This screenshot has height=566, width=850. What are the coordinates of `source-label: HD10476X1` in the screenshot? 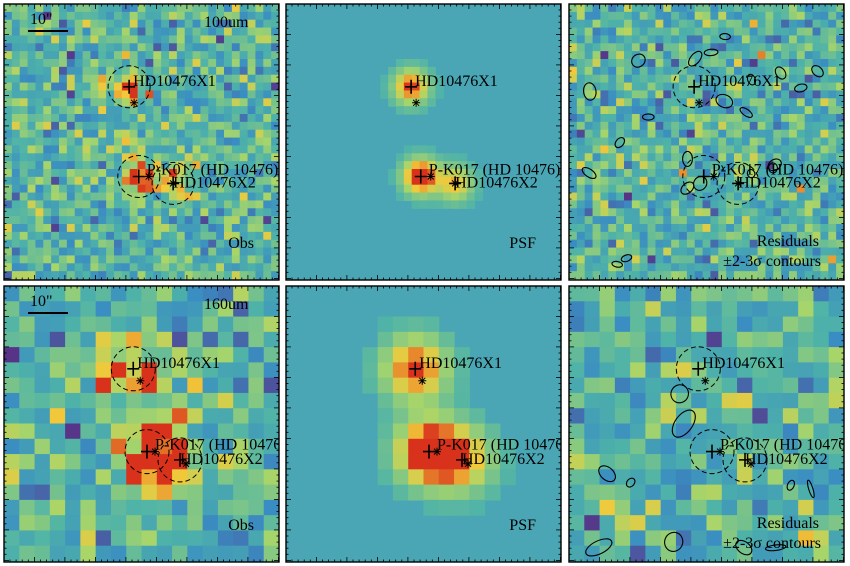 It's located at (743, 363).